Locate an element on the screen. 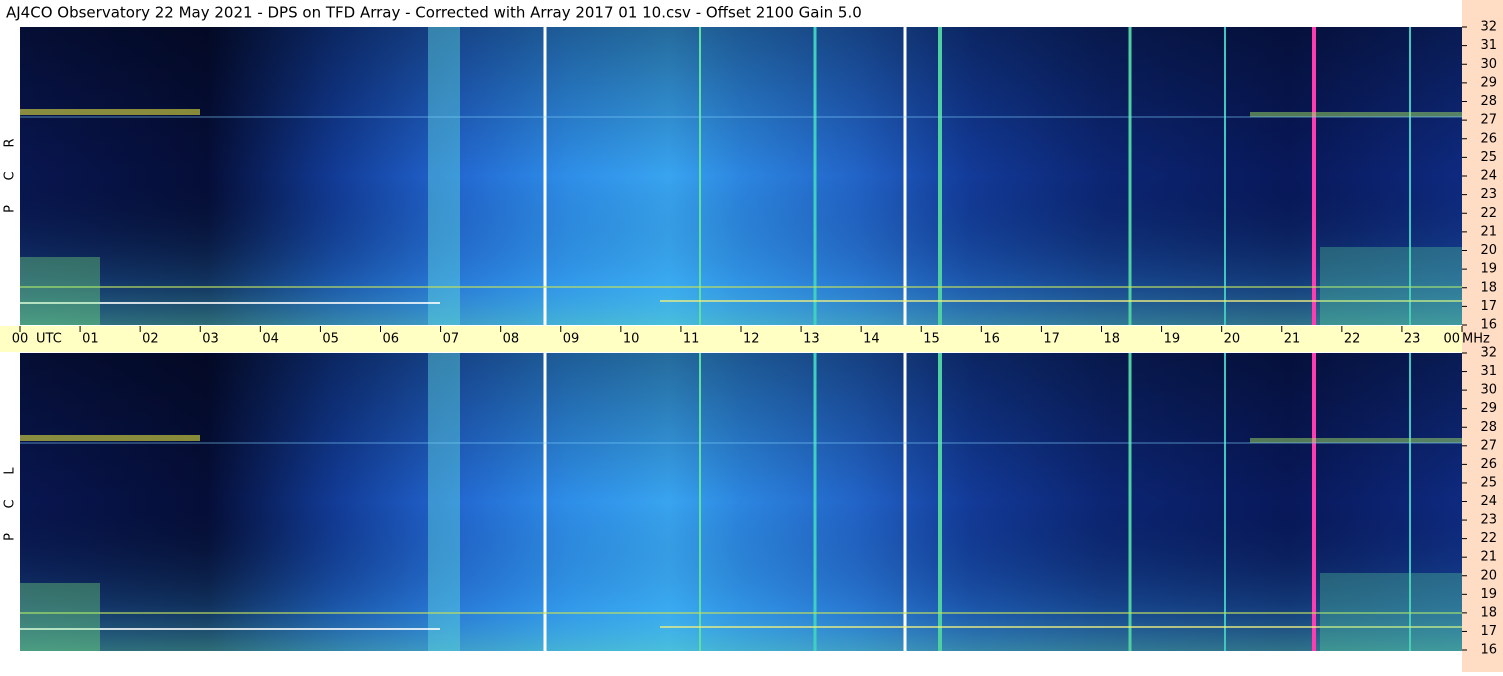 This screenshot has height=676, width=1503. time-label: 06 is located at coordinates (391, 339).